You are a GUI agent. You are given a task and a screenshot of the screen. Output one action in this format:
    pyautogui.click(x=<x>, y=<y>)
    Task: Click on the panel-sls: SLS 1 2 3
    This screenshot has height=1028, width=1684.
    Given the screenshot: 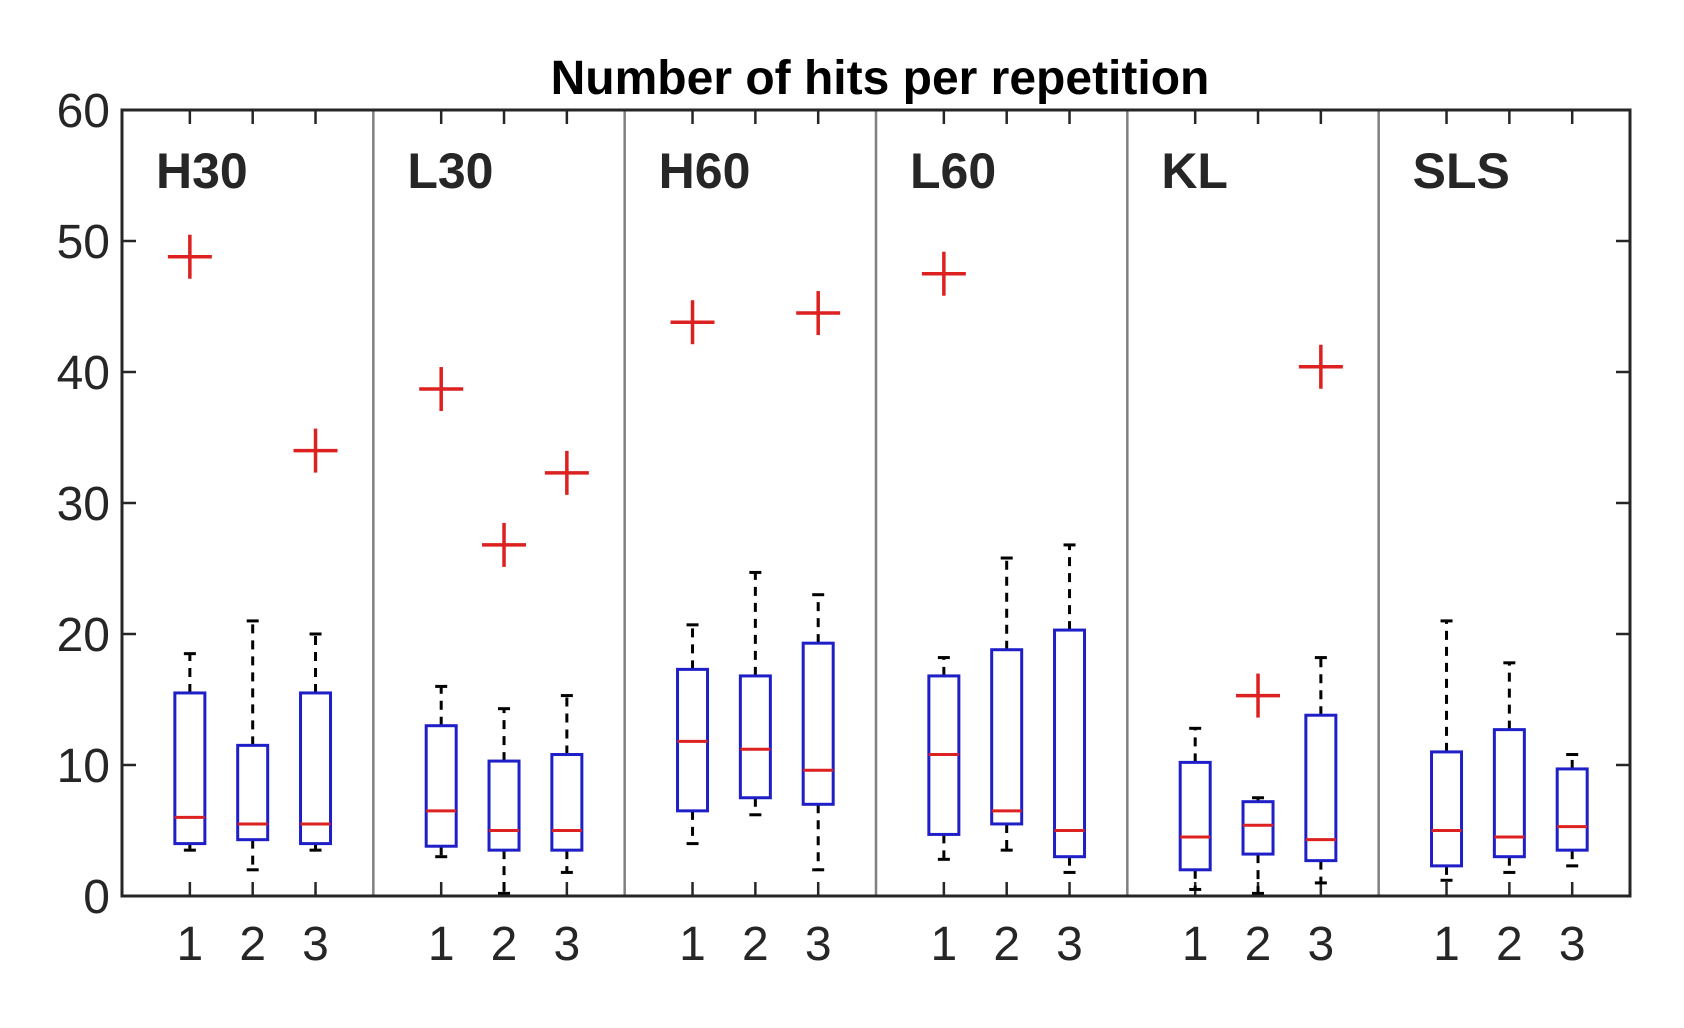 What is the action you would take?
    pyautogui.click(x=1501, y=540)
    